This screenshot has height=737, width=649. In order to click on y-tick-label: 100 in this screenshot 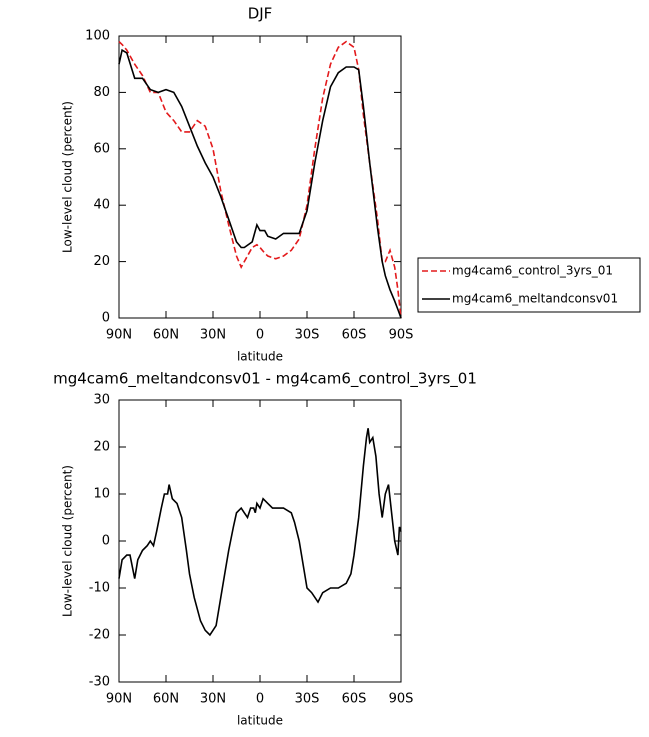, I will do `click(97, 36)`.